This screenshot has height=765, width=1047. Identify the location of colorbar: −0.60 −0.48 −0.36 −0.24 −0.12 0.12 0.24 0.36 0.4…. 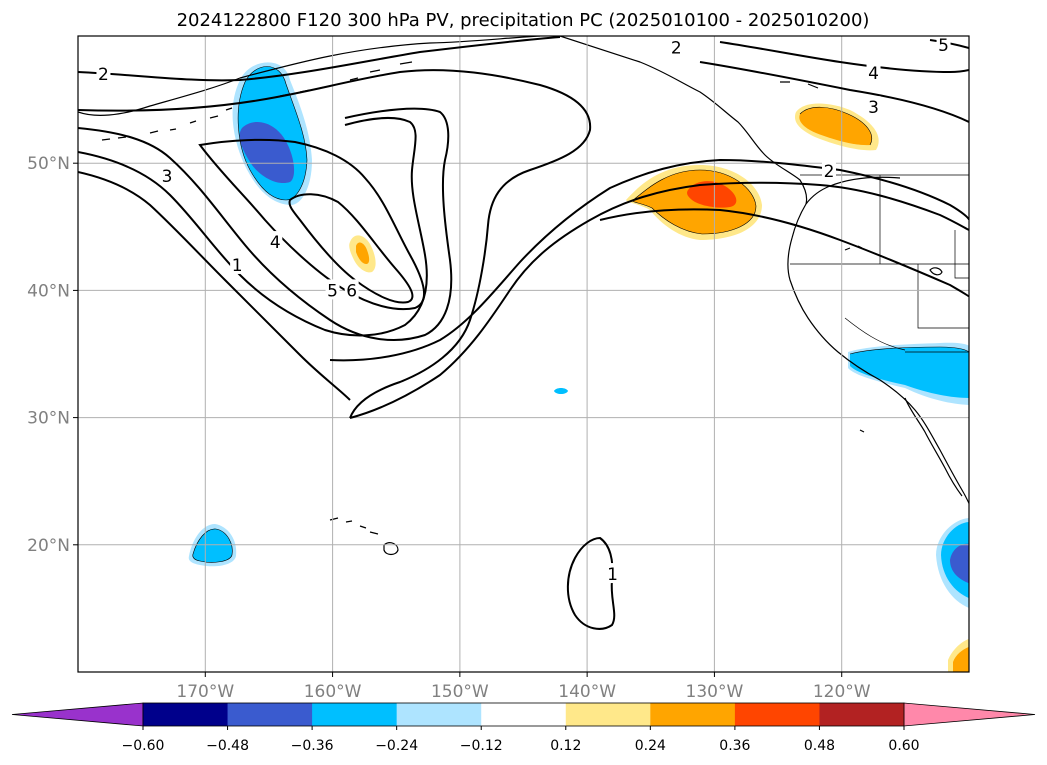
(523, 728).